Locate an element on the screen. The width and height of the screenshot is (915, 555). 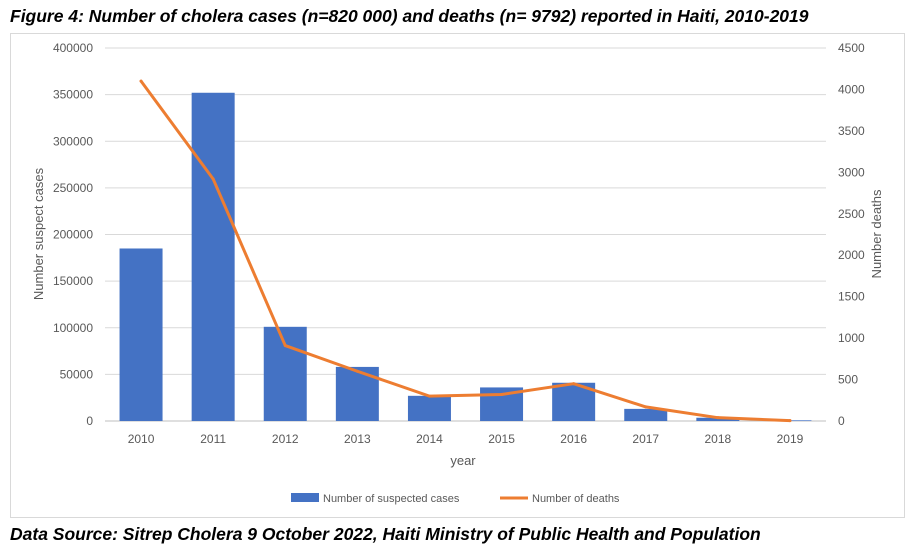
y-tick-label: 50000 is located at coordinates (77, 374).